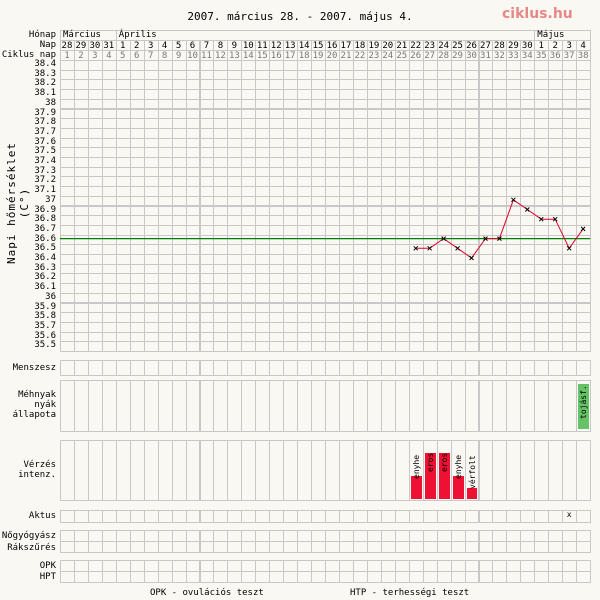 This screenshot has width=600, height=600. Describe the element at coordinates (34, 415) in the screenshot. I see `label-cervix: állapota` at that location.